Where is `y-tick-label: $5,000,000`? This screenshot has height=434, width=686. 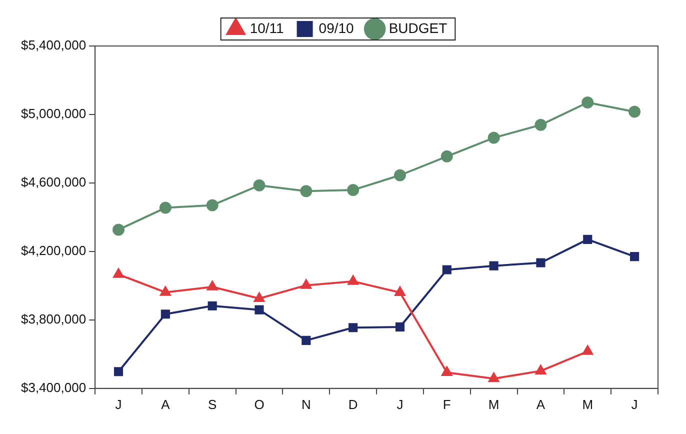
y-tick-label: $5,000,000 is located at coordinates (53, 114).